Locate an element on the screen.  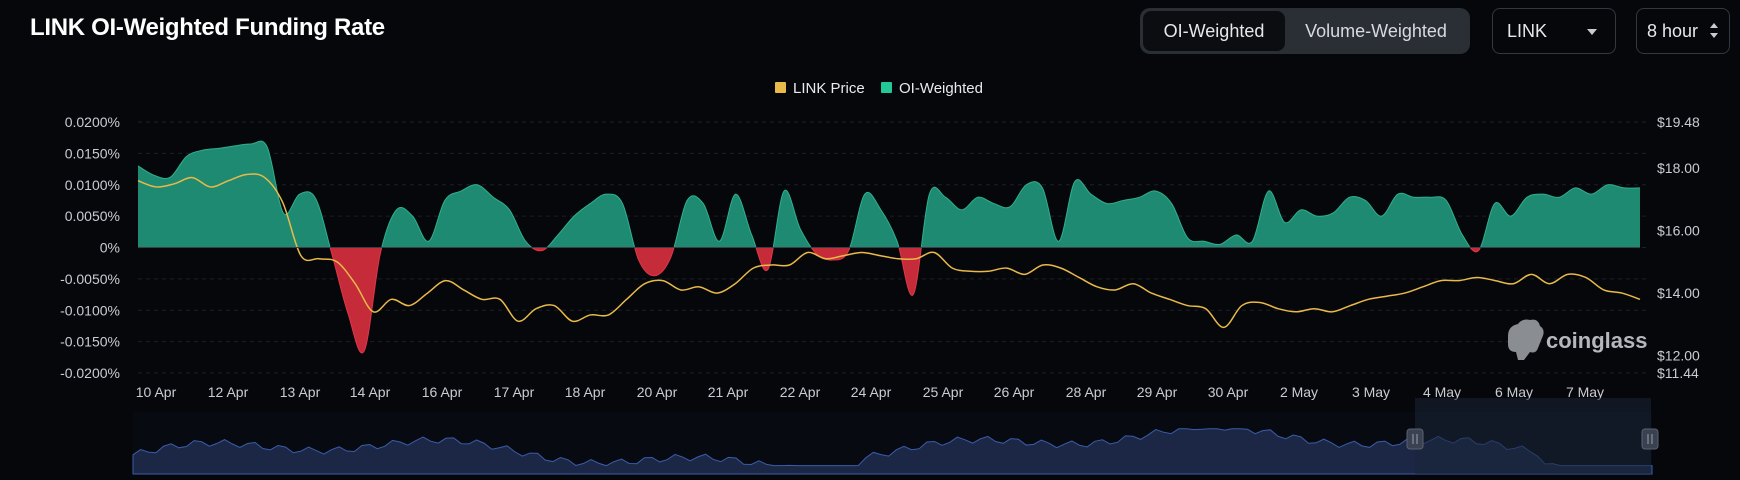
x-tick-label: 30 Apr is located at coordinates (1228, 392).